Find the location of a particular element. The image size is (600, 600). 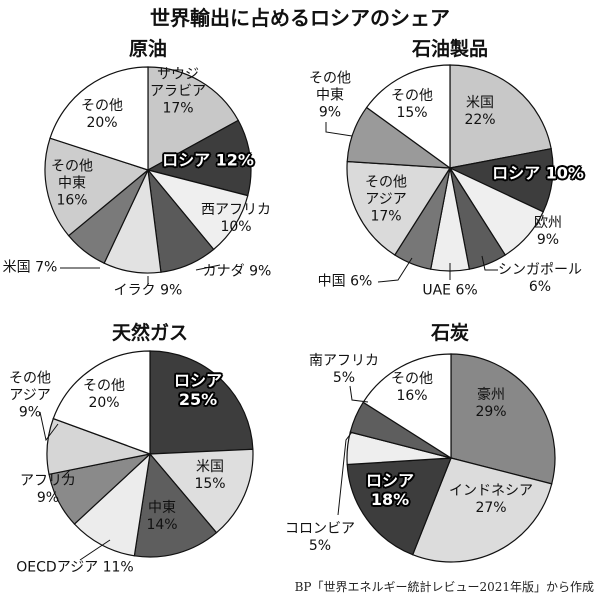

data-label-coal-1: インドネシア 27% is located at coordinates (491, 499).